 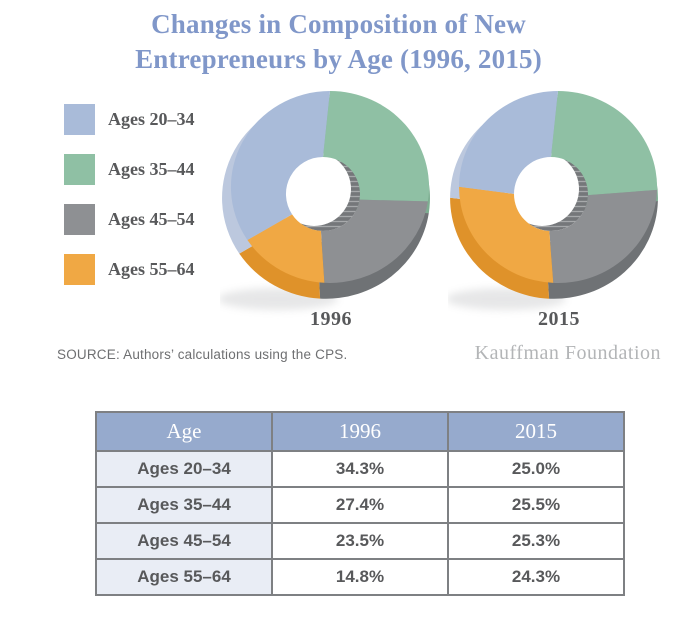 I want to click on legend-item-ages-45-54: Ages 45–54, so click(x=129, y=219).